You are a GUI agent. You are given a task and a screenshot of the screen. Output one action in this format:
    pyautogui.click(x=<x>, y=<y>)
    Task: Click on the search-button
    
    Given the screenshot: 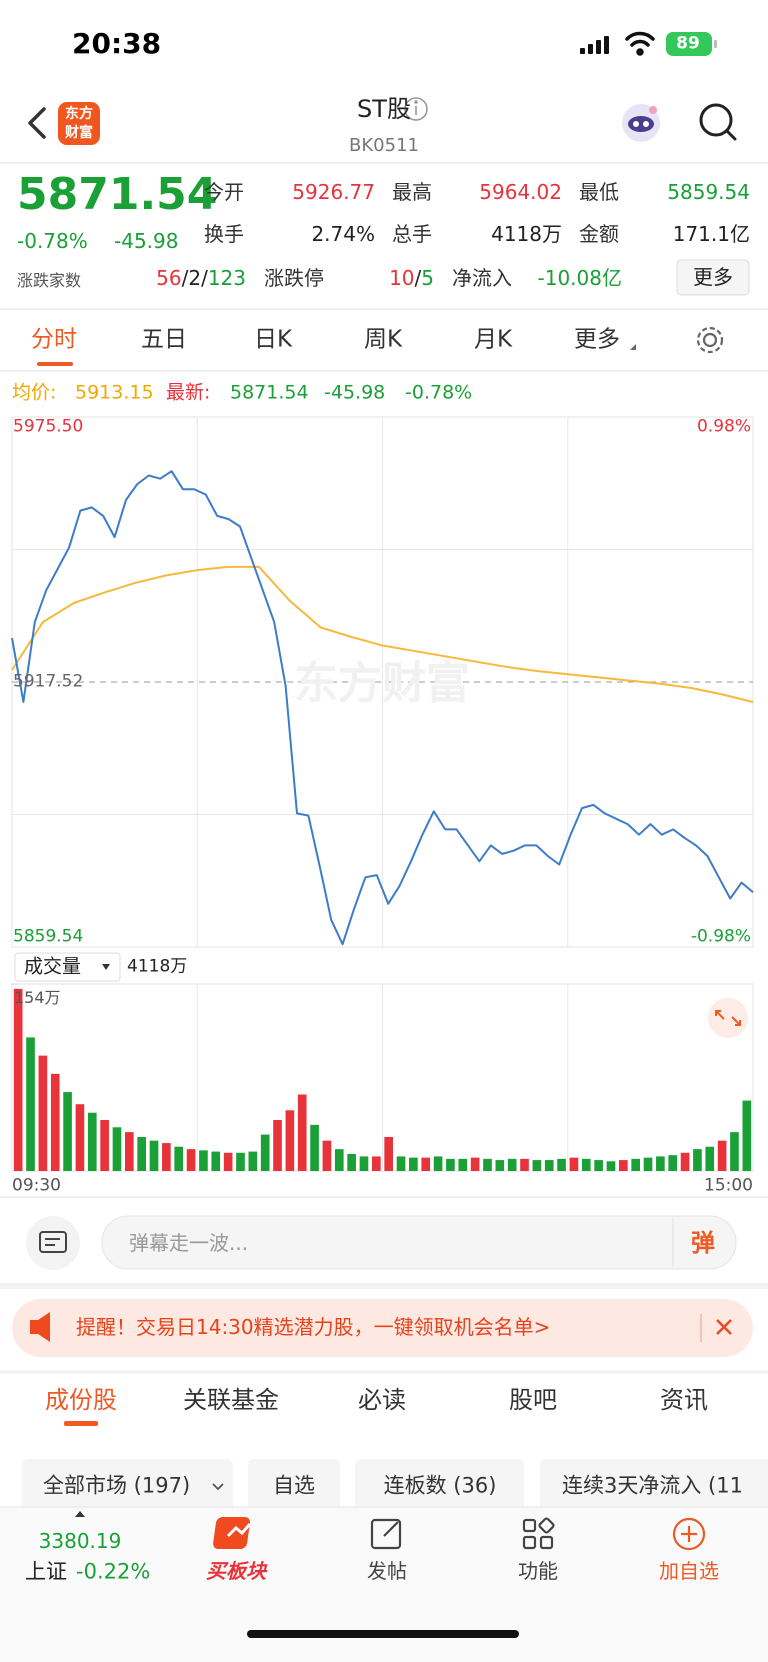 What is the action you would take?
    pyautogui.click(x=718, y=122)
    